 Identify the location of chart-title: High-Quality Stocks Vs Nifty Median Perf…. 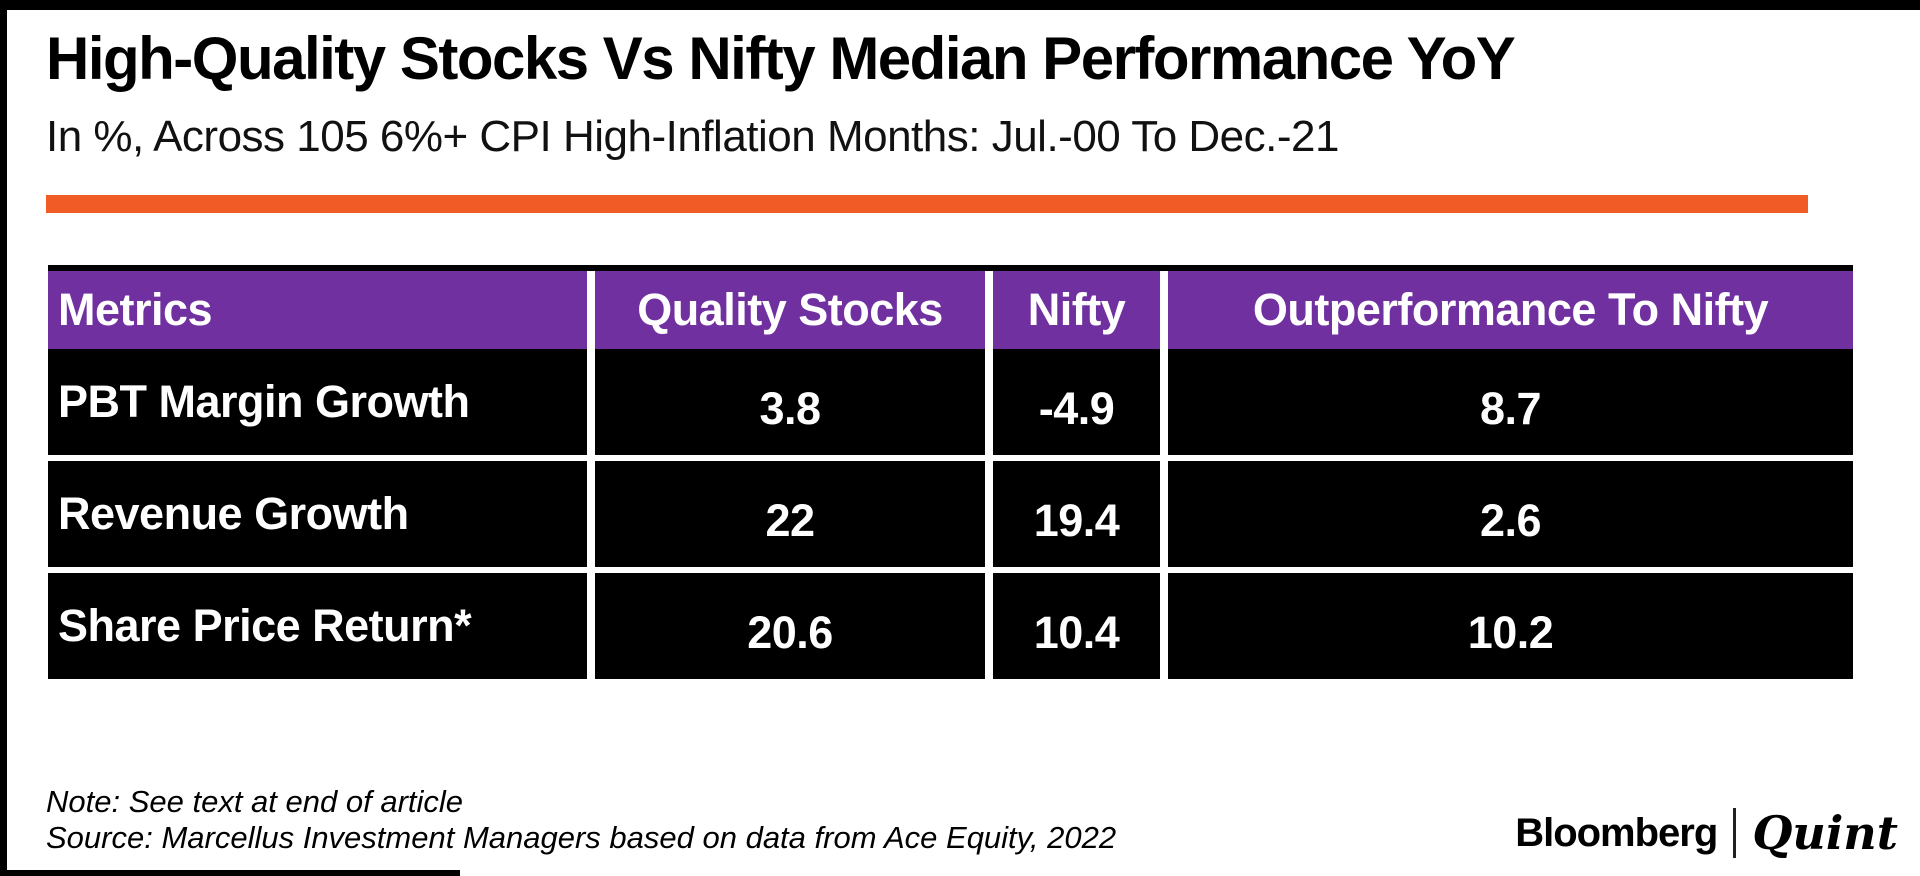
(781, 58).